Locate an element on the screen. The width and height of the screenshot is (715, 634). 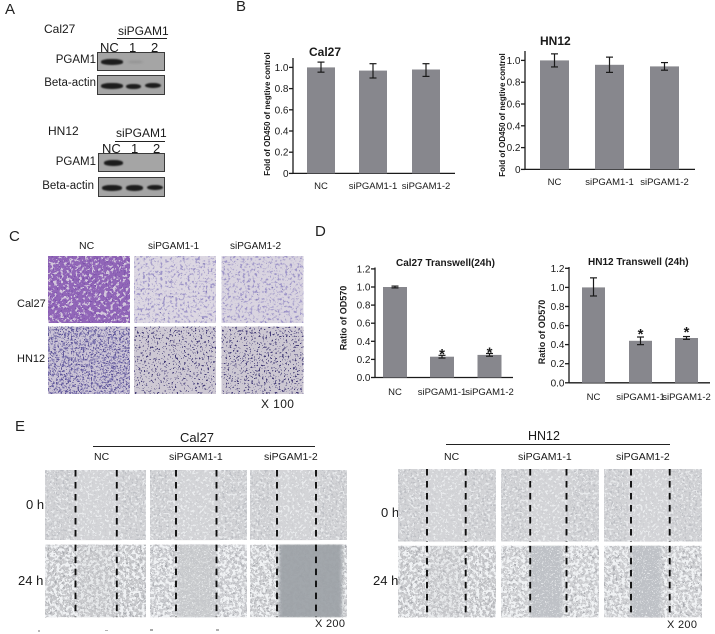
svg-text: HN12 Transwell (24h) is located at coordinates (638, 262).